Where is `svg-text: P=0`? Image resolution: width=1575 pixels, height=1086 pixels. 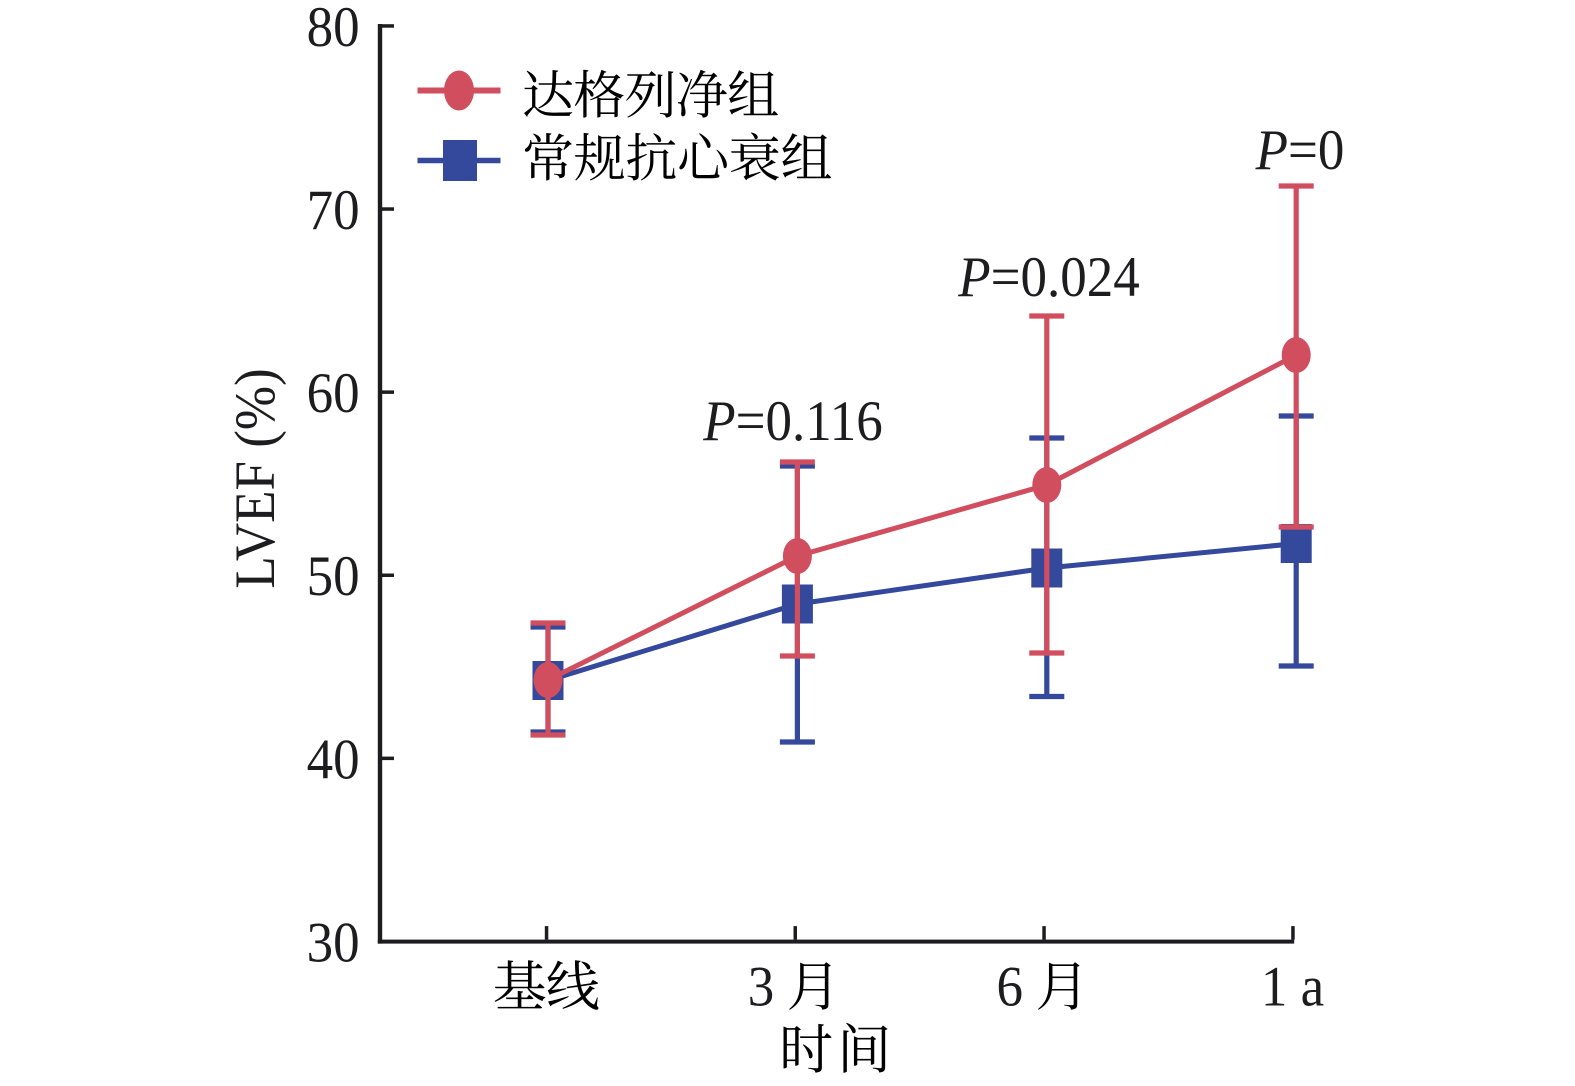
svg-text: P=0 is located at coordinates (1300, 149).